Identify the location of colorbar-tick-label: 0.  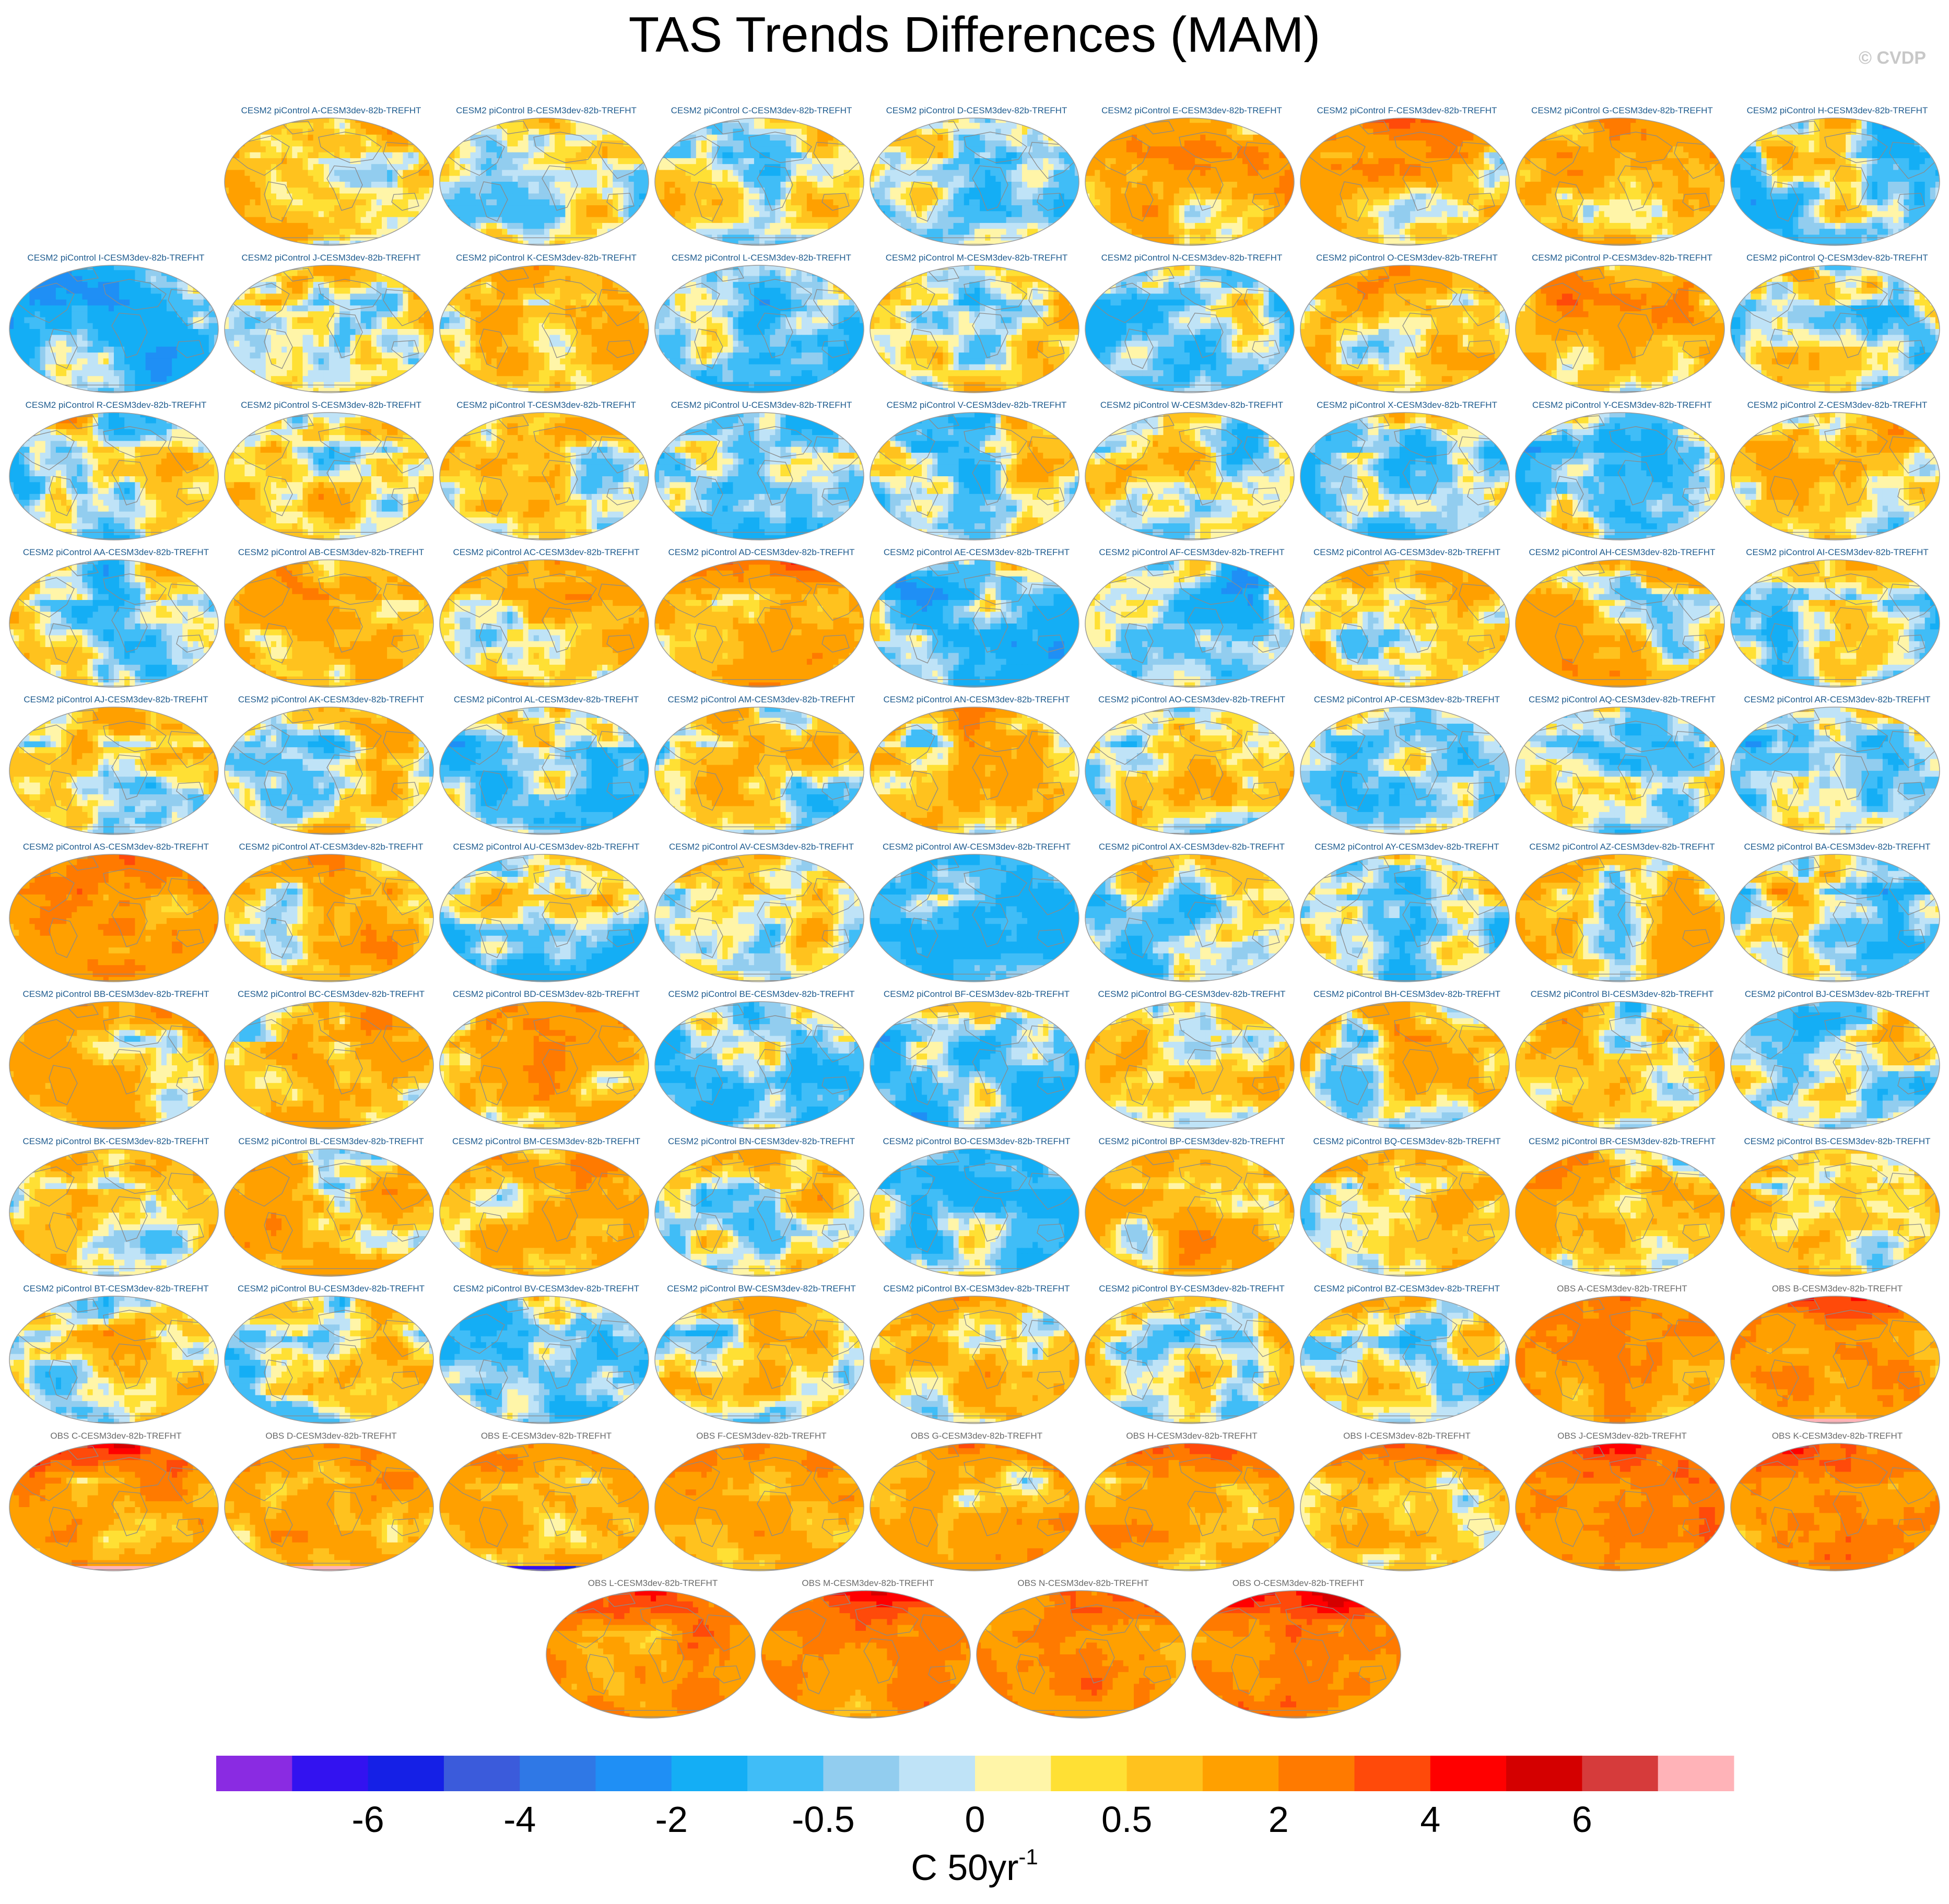
(975, 1819).